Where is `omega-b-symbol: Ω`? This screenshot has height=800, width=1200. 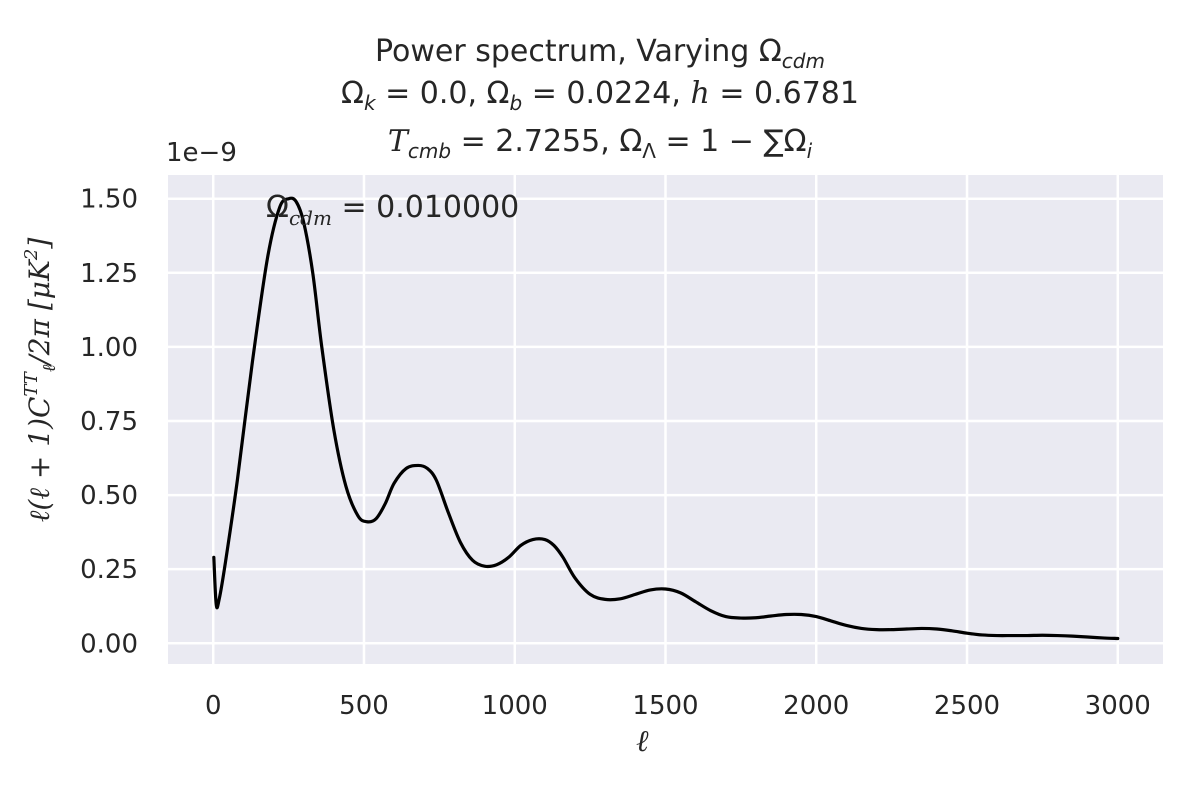 omega-b-symbol: Ω is located at coordinates (498, 93).